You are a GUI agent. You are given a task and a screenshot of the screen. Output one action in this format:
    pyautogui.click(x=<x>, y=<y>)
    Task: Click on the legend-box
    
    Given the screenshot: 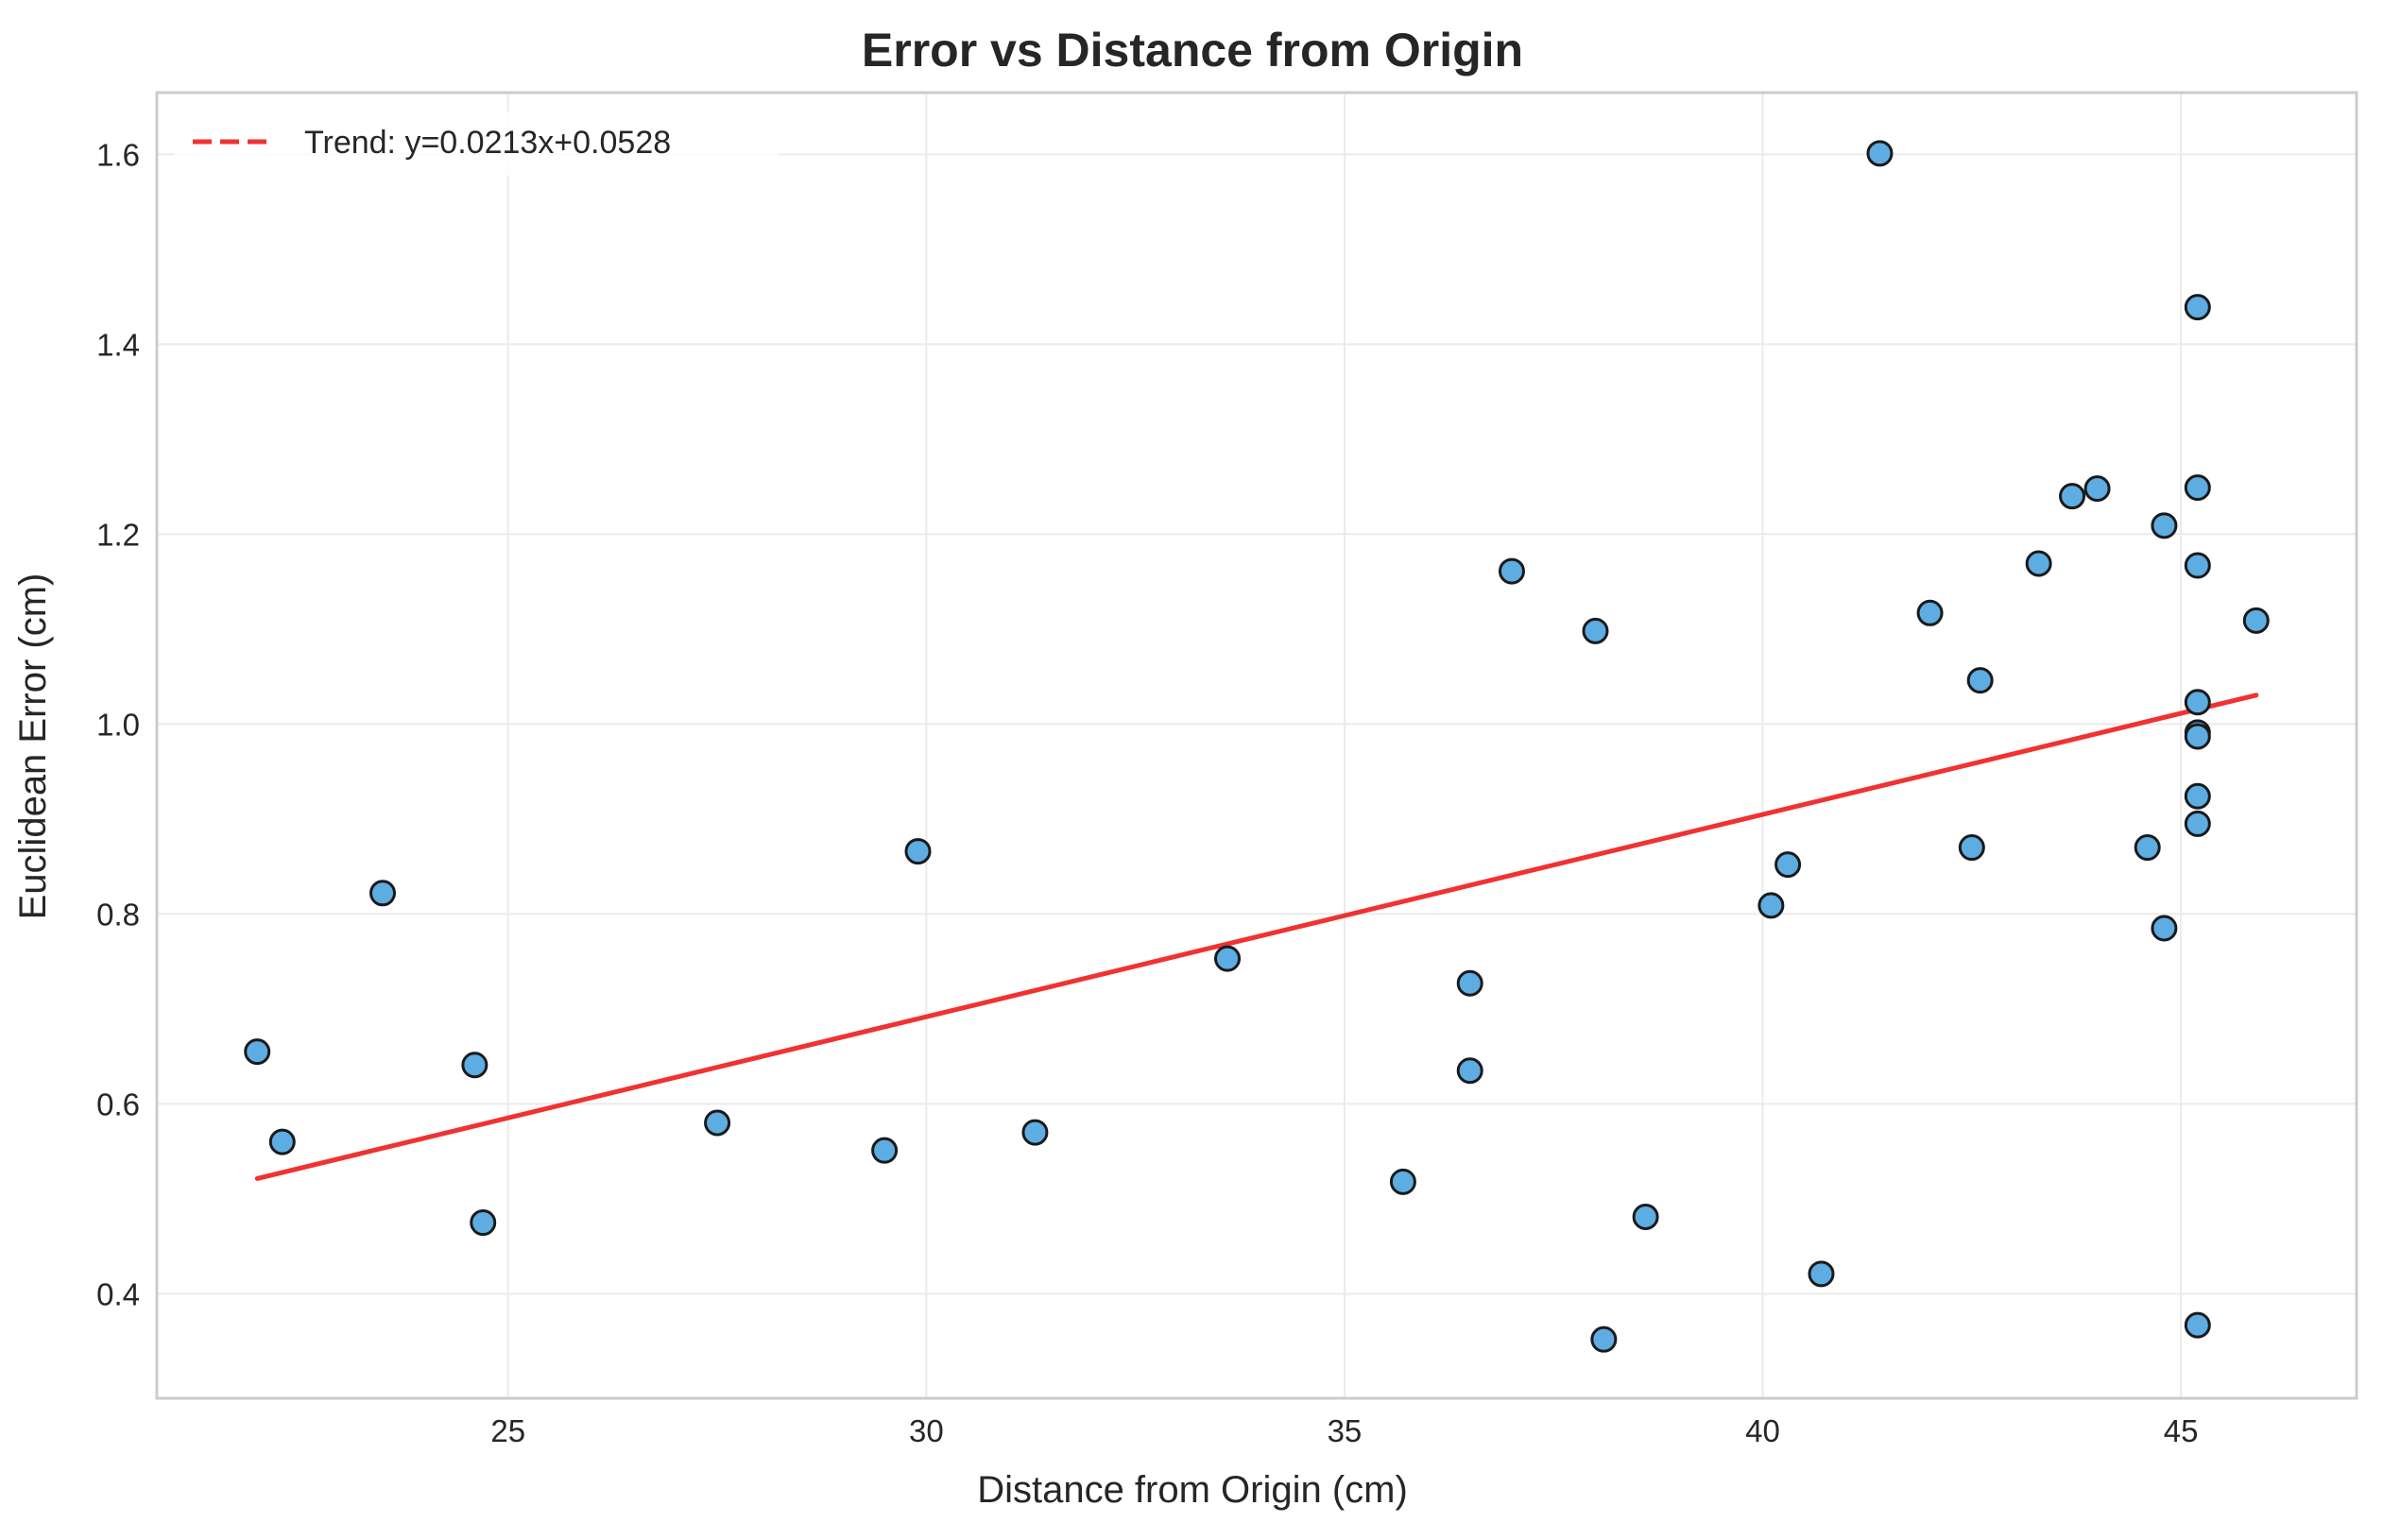 What is the action you would take?
    pyautogui.click(x=476, y=144)
    